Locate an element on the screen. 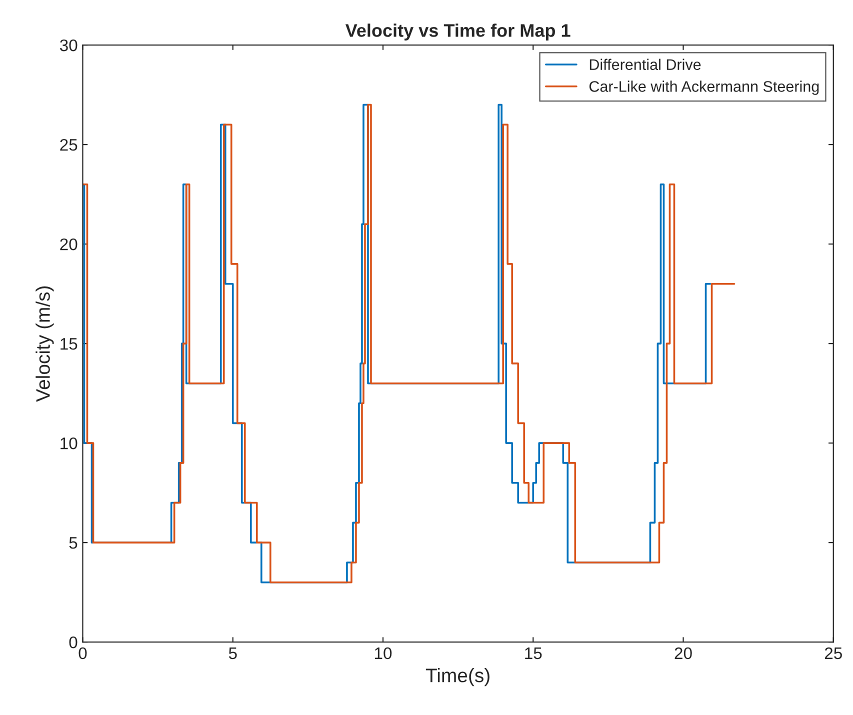 This screenshot has width=853, height=715. x-tick-label: 15 is located at coordinates (533, 654).